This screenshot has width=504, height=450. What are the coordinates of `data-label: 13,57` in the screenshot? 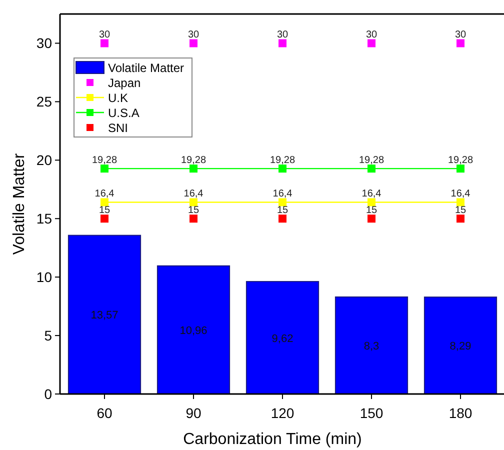 It's located at (104, 316).